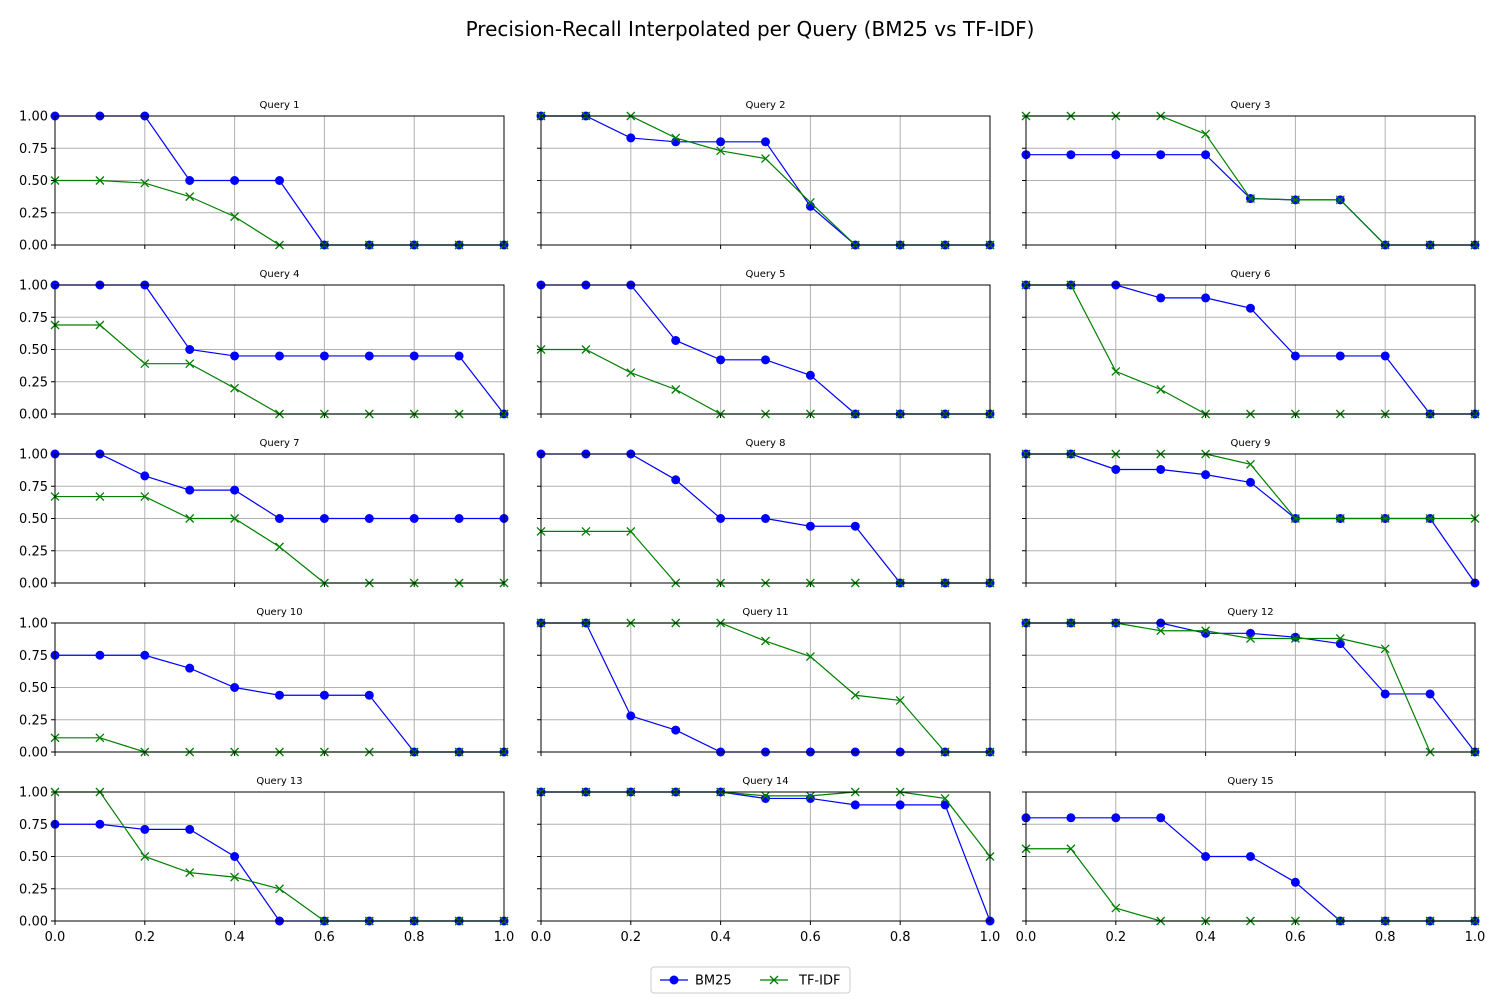 Image resolution: width=1500 pixels, height=1000 pixels. I want to click on subplot-title: Query 3, so click(1251, 105).